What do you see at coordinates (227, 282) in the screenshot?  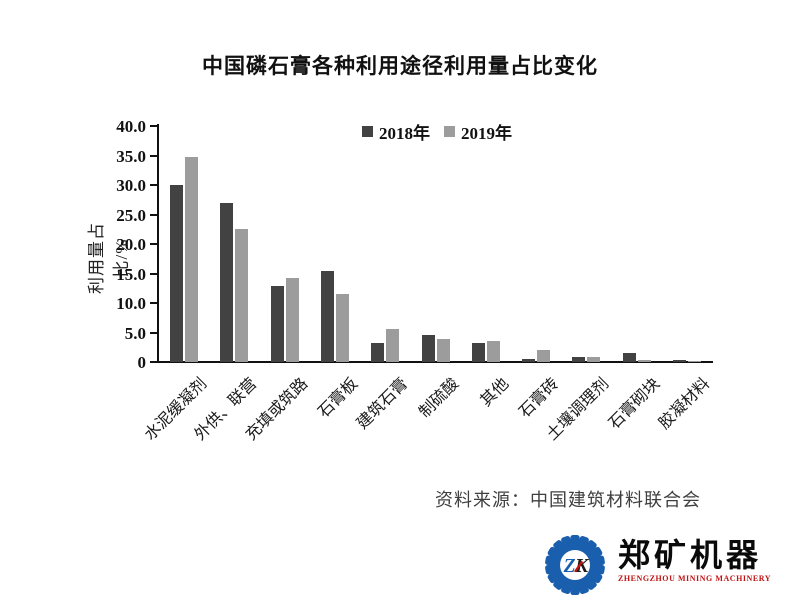 I see `bar-2018年-外供、联营` at bounding box center [227, 282].